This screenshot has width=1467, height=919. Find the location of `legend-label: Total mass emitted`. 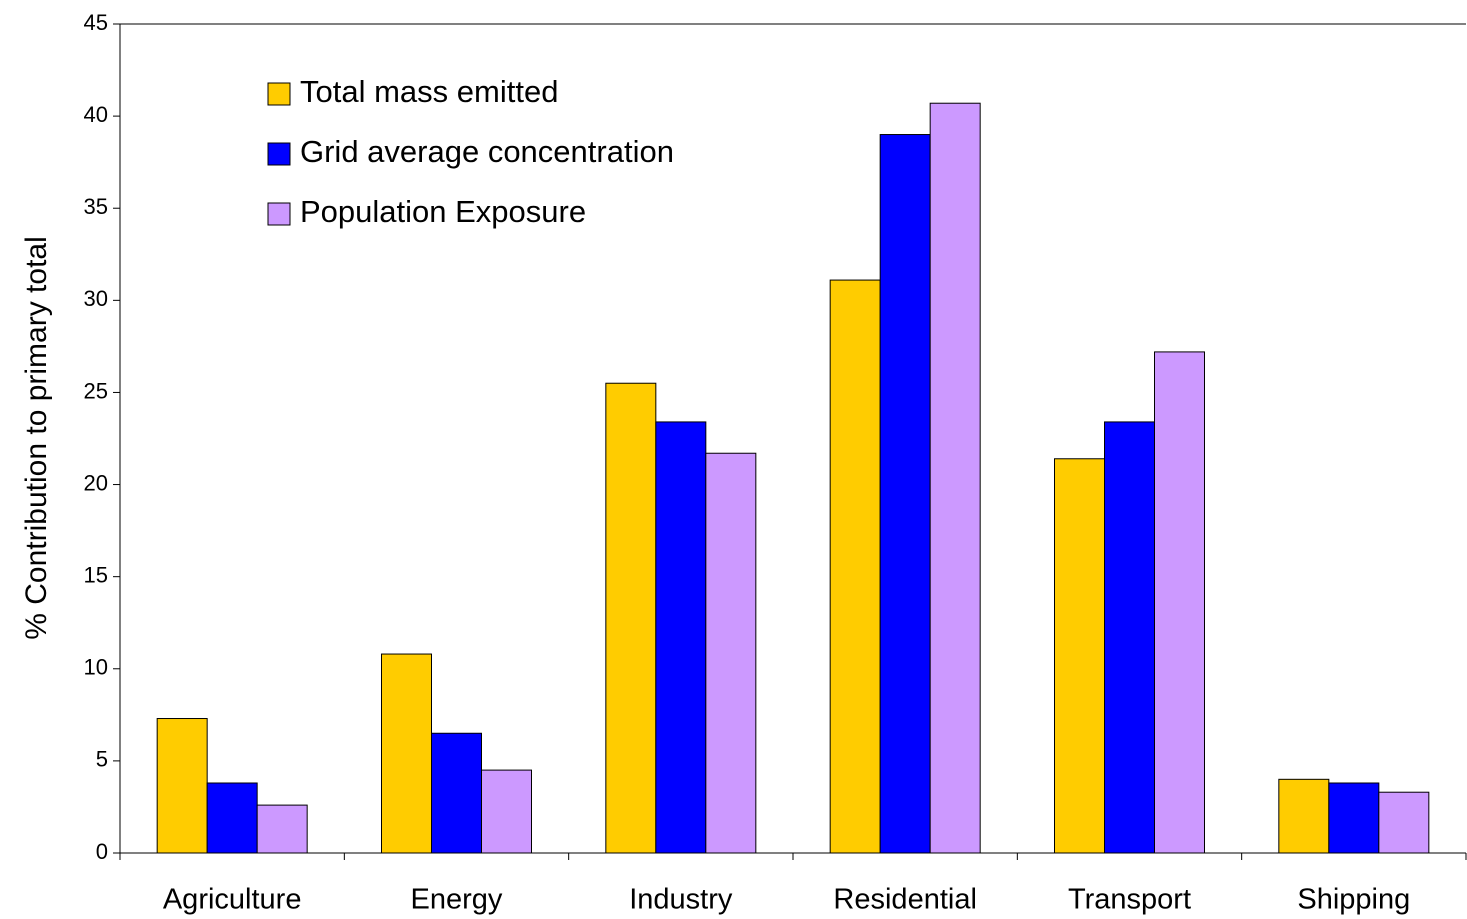

legend-label: Total mass emitted is located at coordinates (429, 91).